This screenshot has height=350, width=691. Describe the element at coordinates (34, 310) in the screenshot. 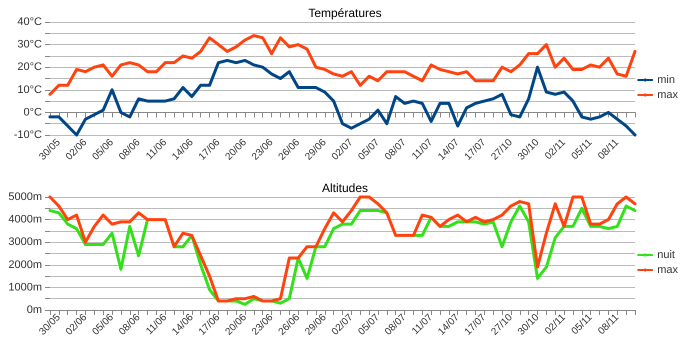

I see `y-tick-label: 0m` at that location.